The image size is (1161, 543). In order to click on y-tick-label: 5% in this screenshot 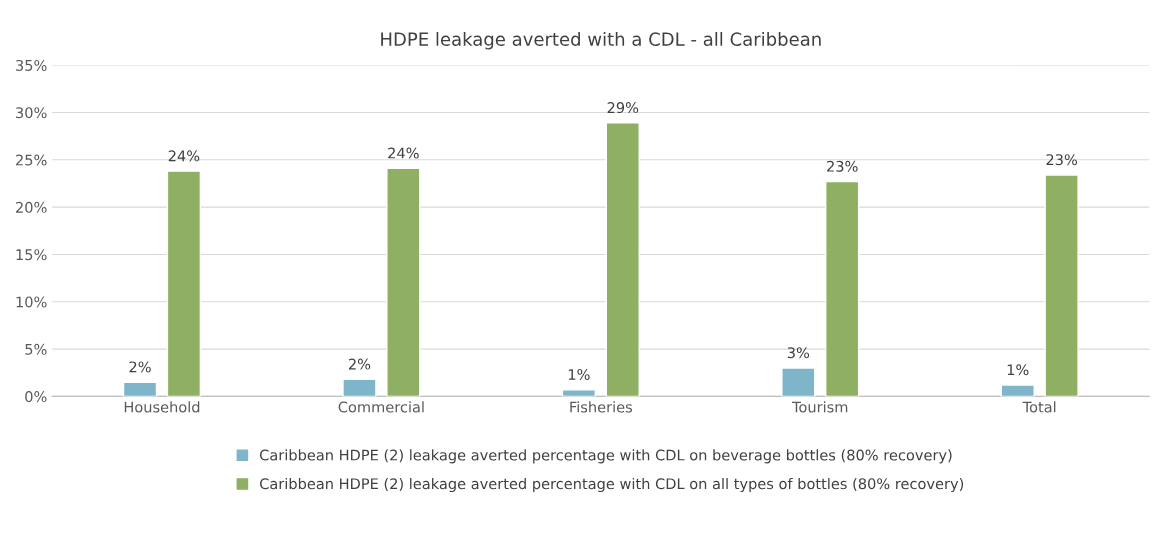, I will do `click(36, 349)`.